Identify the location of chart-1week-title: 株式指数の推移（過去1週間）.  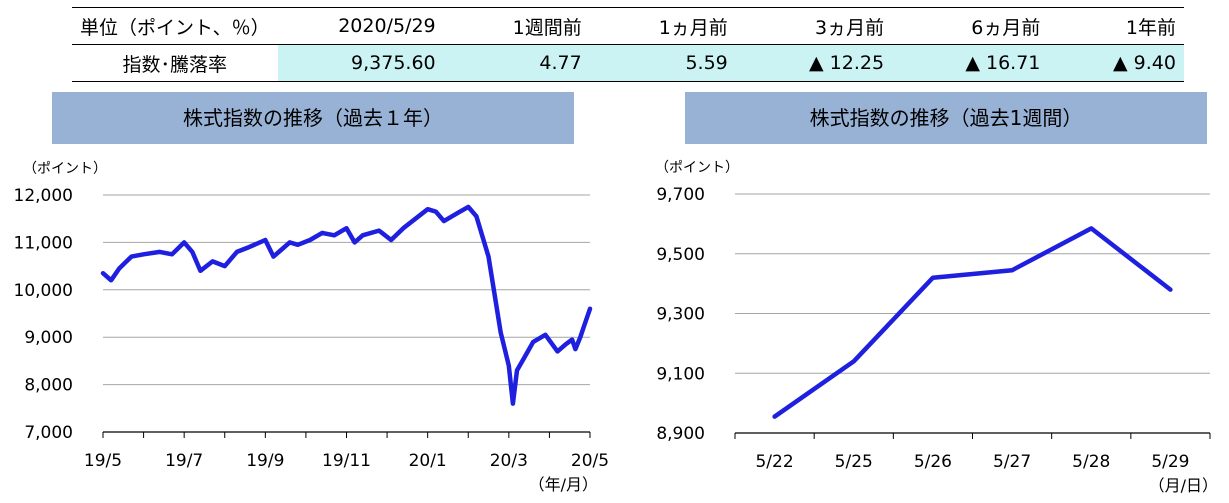
(946, 118).